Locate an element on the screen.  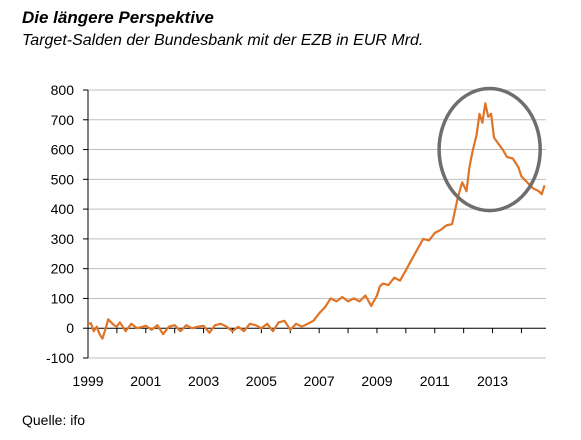
y-tick-label: 200 is located at coordinates (63, 269).